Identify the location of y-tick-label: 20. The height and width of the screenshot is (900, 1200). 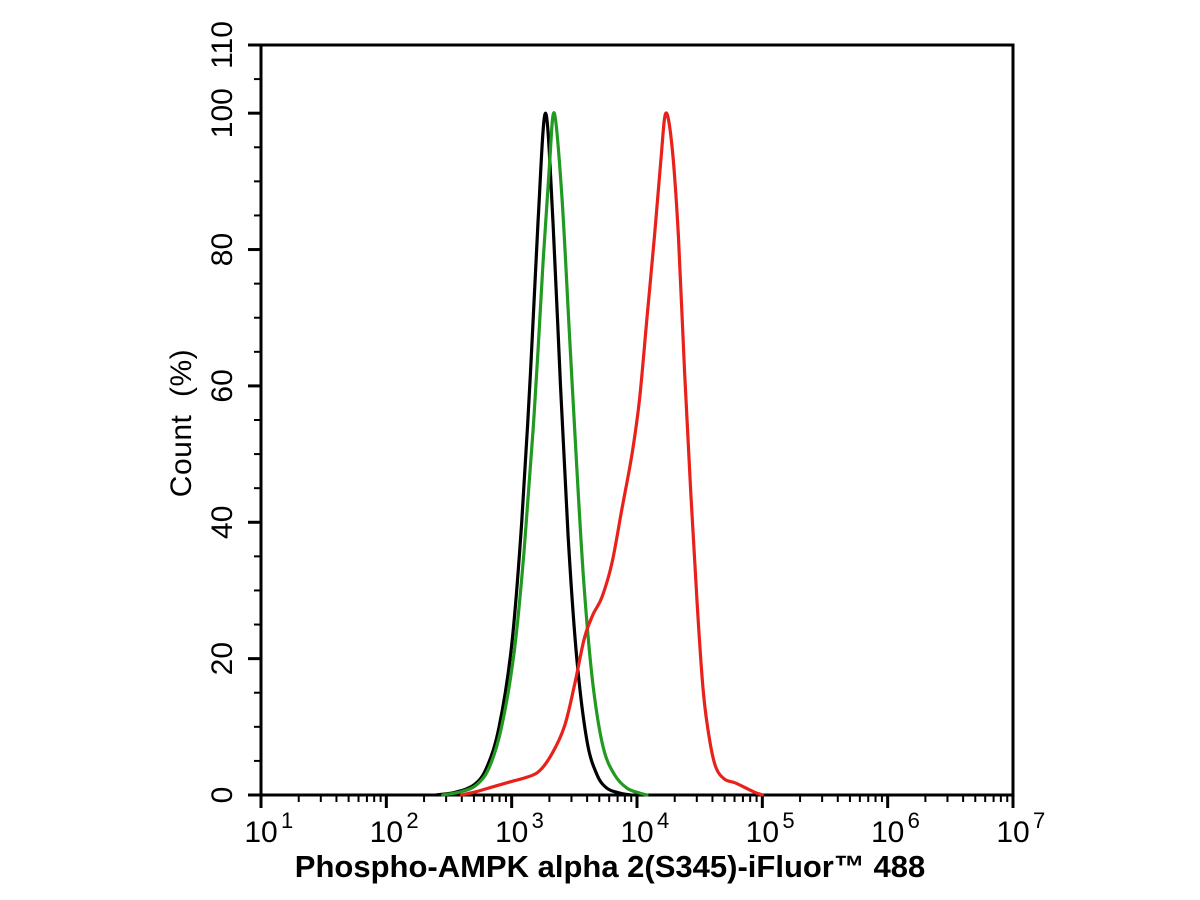
(222, 658).